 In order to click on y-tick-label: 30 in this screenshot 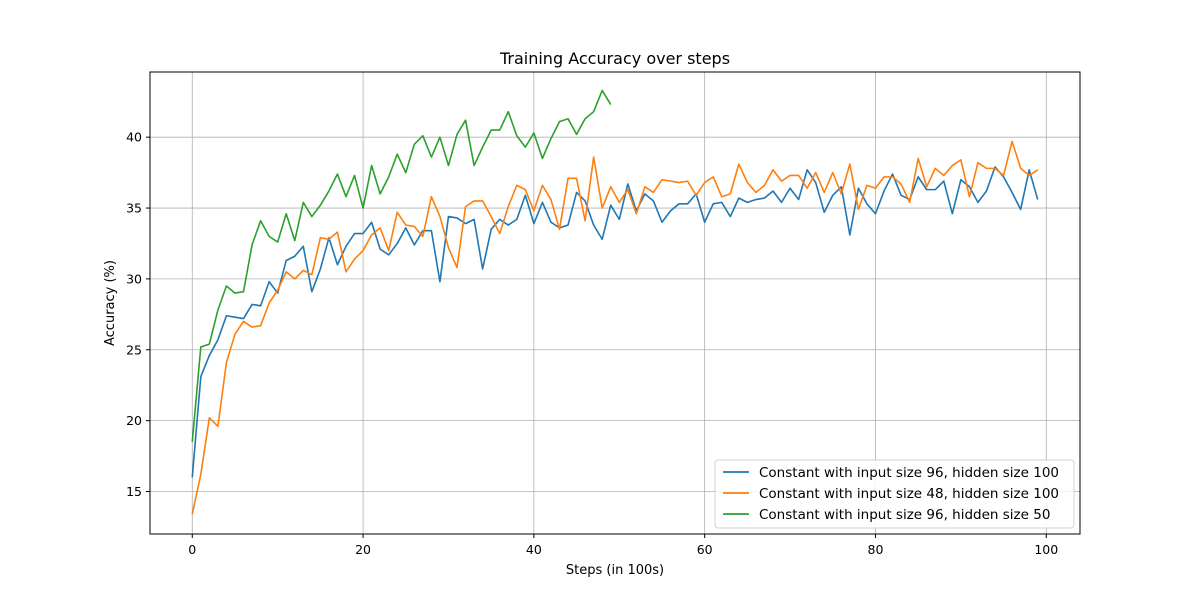, I will do `click(134, 278)`.